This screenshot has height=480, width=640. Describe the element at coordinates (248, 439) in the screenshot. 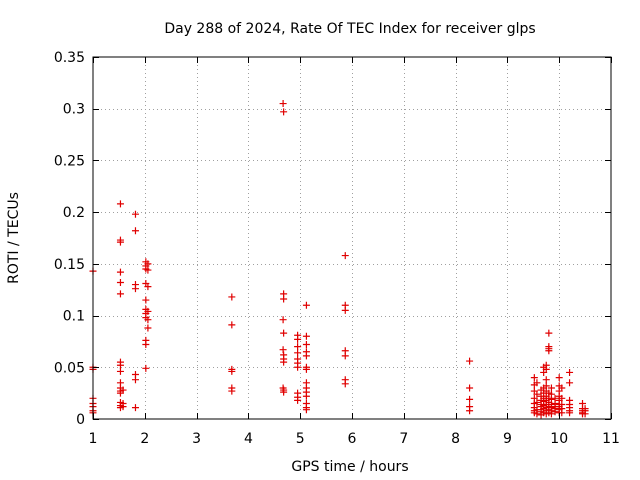

I see `x-tick-label: 4` at that location.